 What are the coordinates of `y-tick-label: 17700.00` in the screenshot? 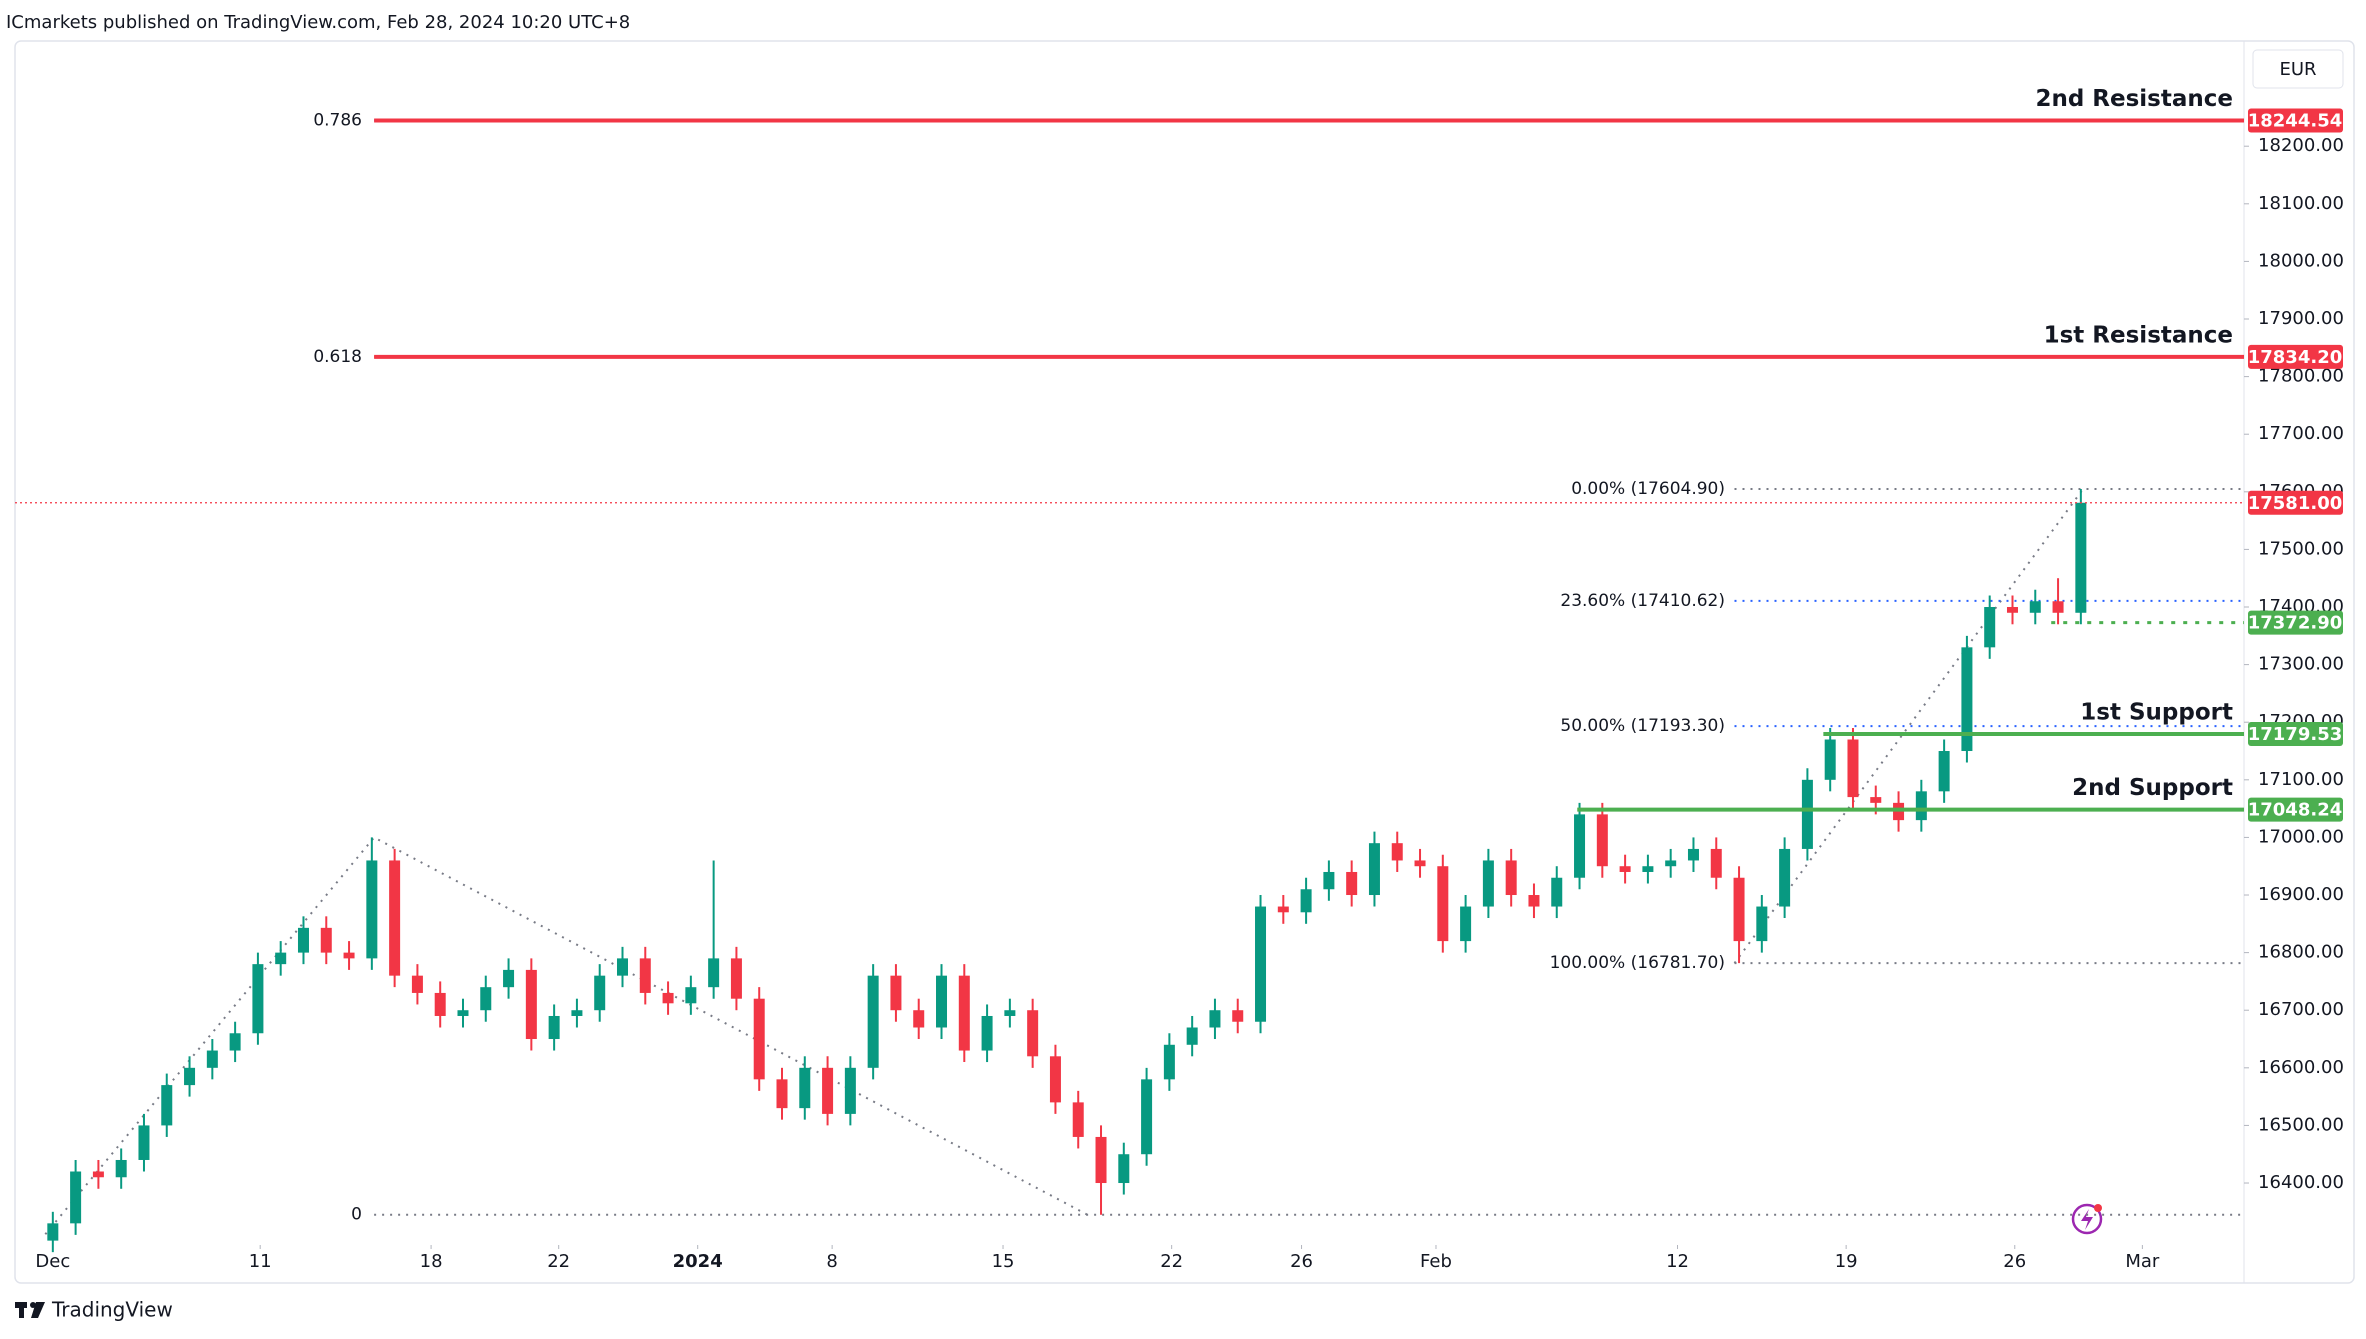 It's located at (2301, 433).